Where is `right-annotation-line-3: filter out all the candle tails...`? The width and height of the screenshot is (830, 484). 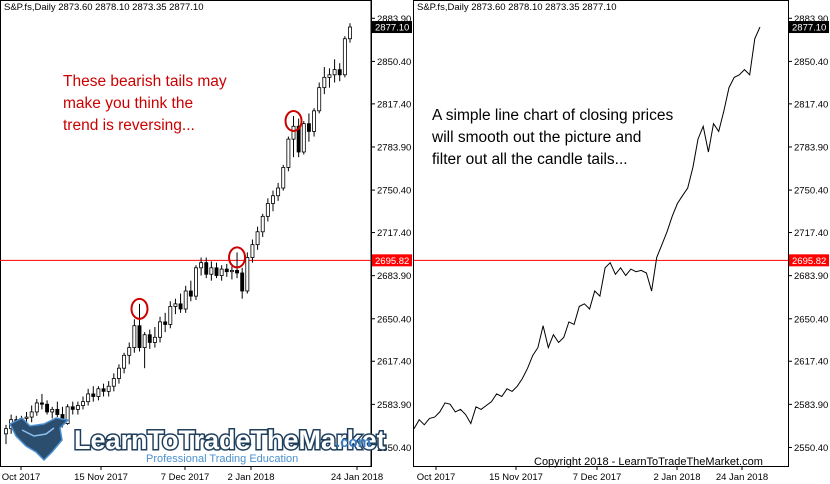 right-annotation-line-3: filter out all the candle tails... is located at coordinates (530, 159).